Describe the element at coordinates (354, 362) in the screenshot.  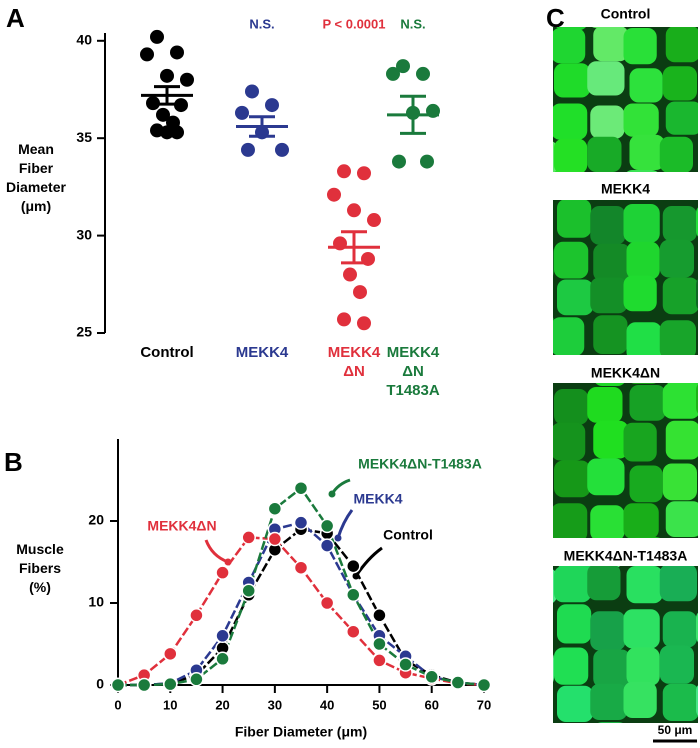
I see `category-label: MEKK4 ΔN` at that location.